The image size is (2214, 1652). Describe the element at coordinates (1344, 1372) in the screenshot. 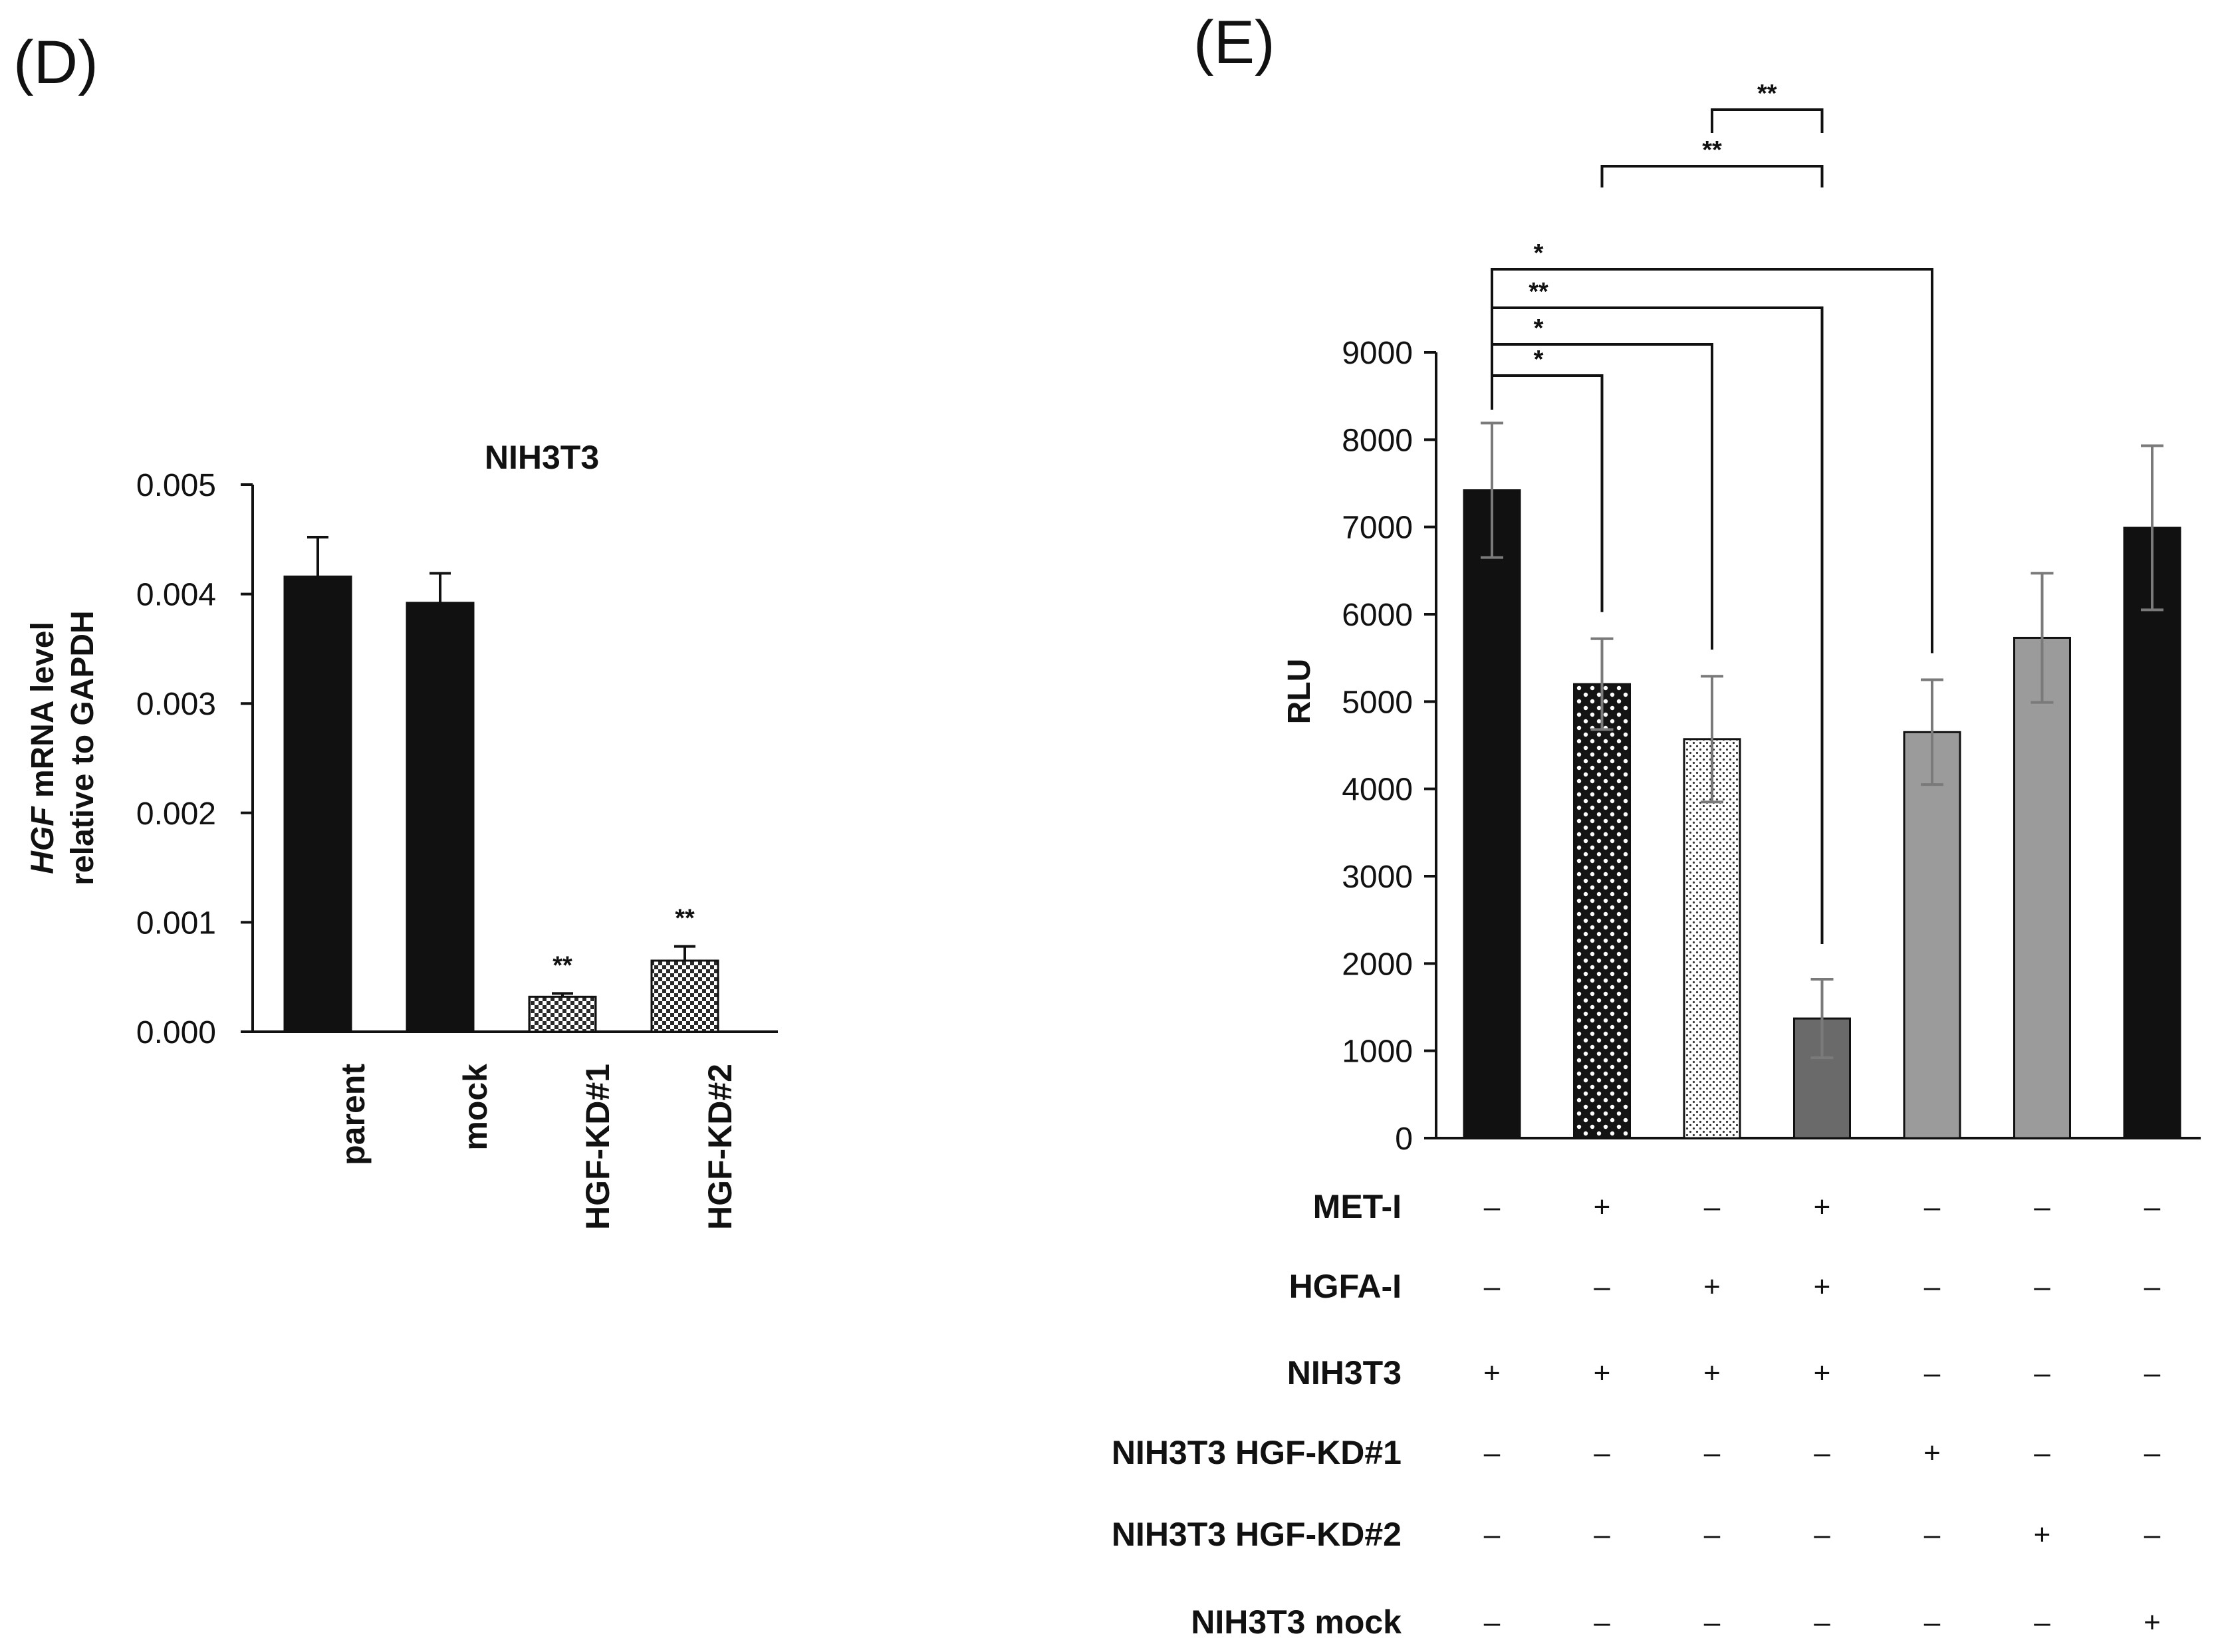

I see `condition-label: NIH3T3` at that location.